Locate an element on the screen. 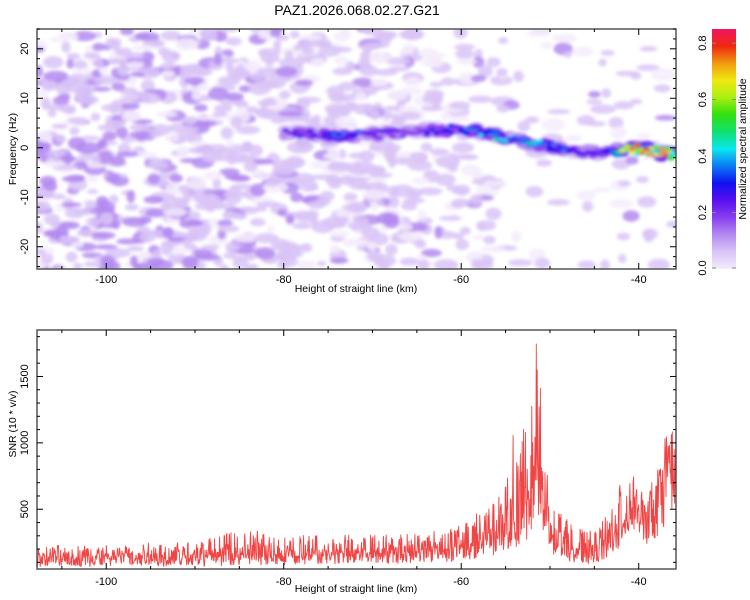  y-tick-label: 1000 is located at coordinates (25, 443).